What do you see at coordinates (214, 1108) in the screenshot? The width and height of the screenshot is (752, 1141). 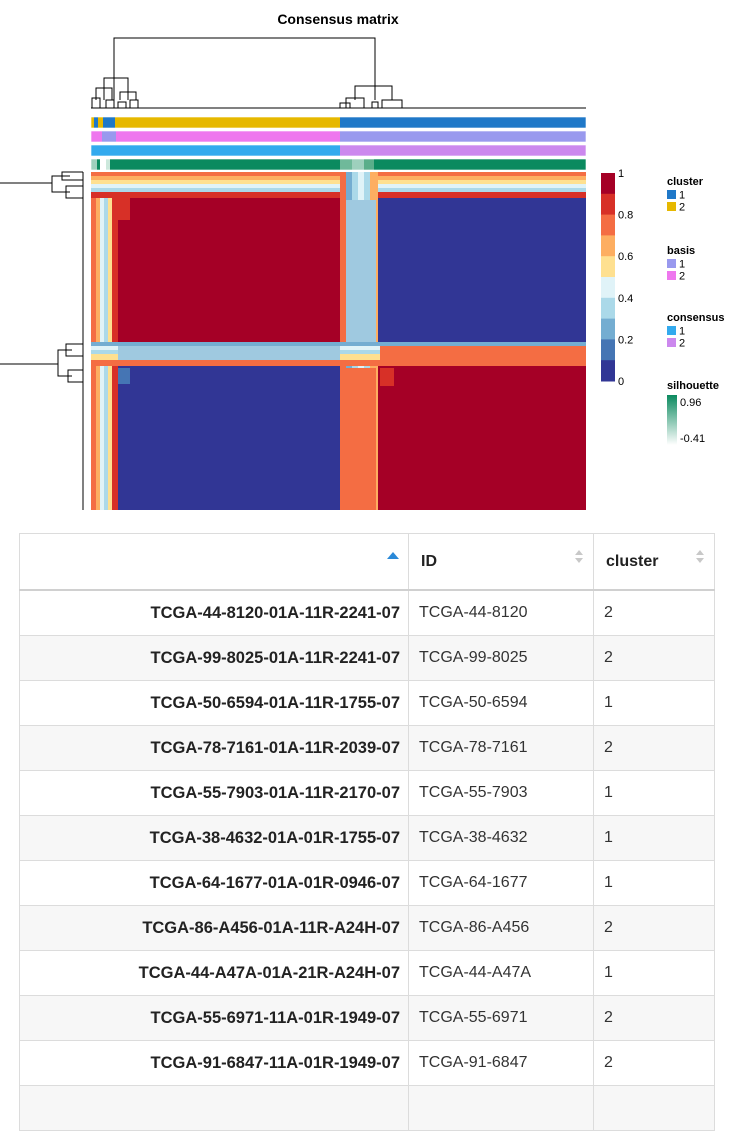 I see `row-name` at bounding box center [214, 1108].